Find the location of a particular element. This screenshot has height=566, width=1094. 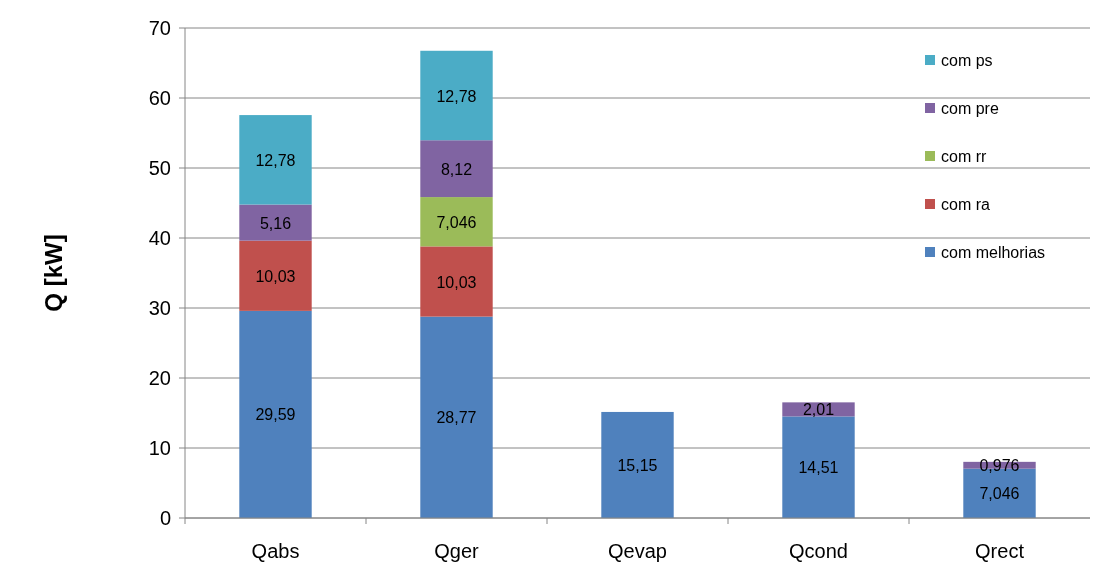

x-tick-label: Qabs is located at coordinates (275, 551).